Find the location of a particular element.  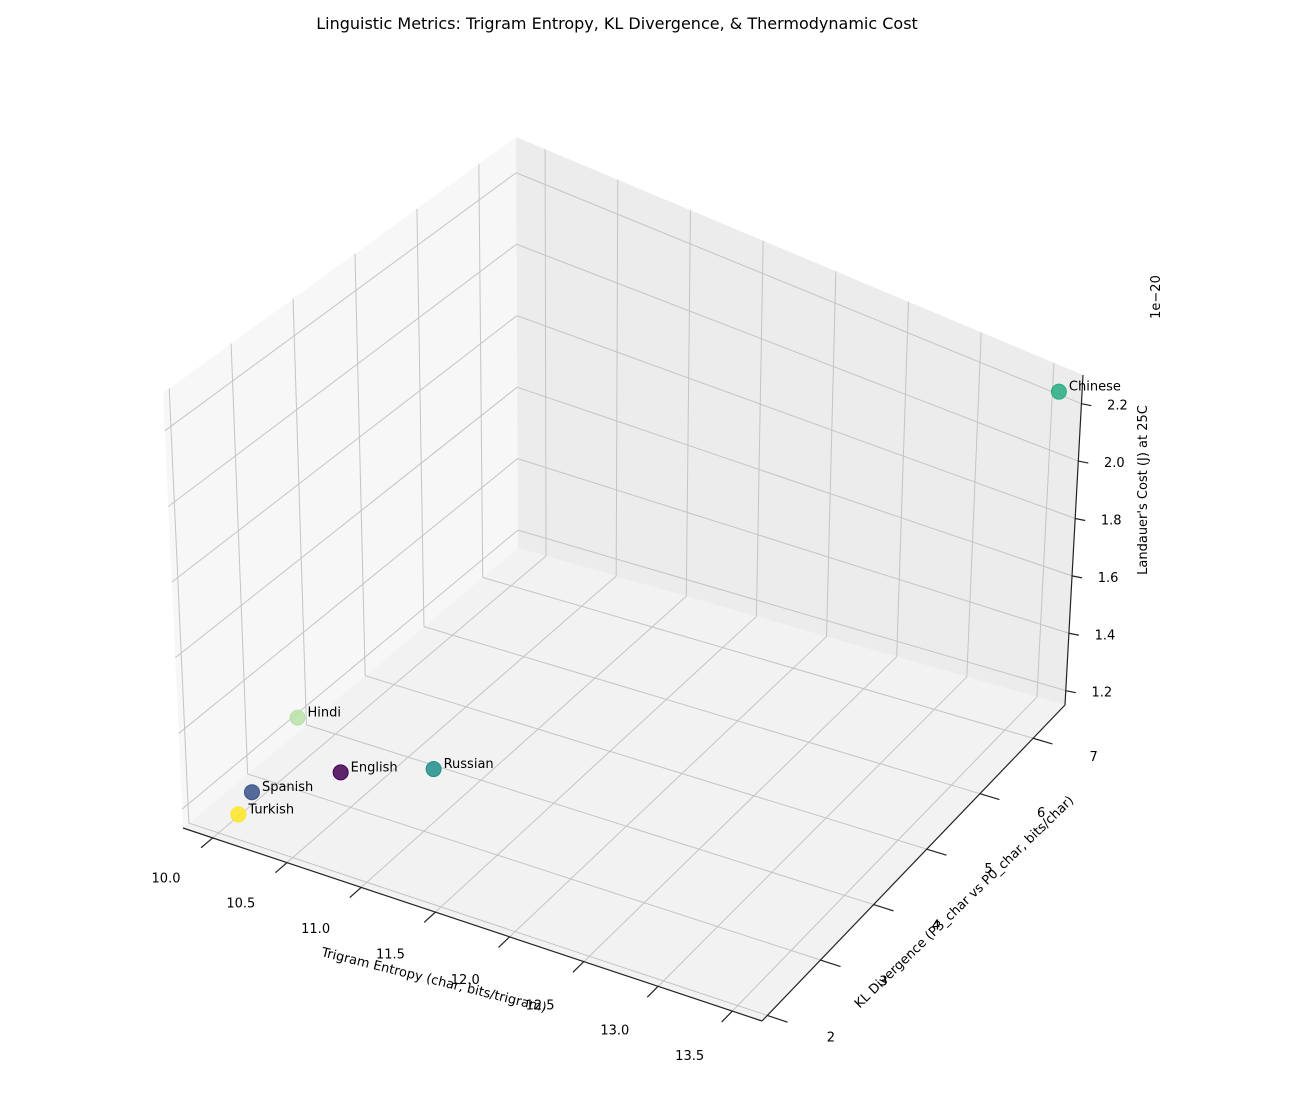

x-tick-label: 13.5 is located at coordinates (689, 1056).